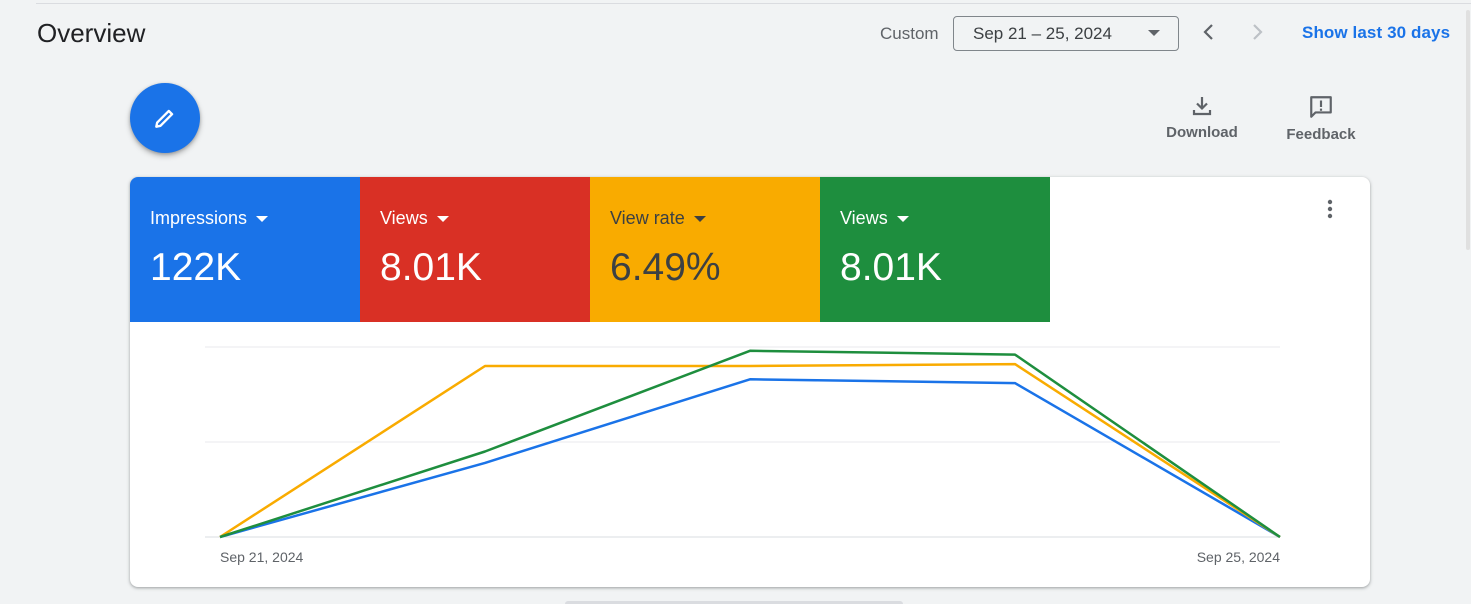  I want to click on x-tick-label: Sep 21, 2024, so click(262, 557).